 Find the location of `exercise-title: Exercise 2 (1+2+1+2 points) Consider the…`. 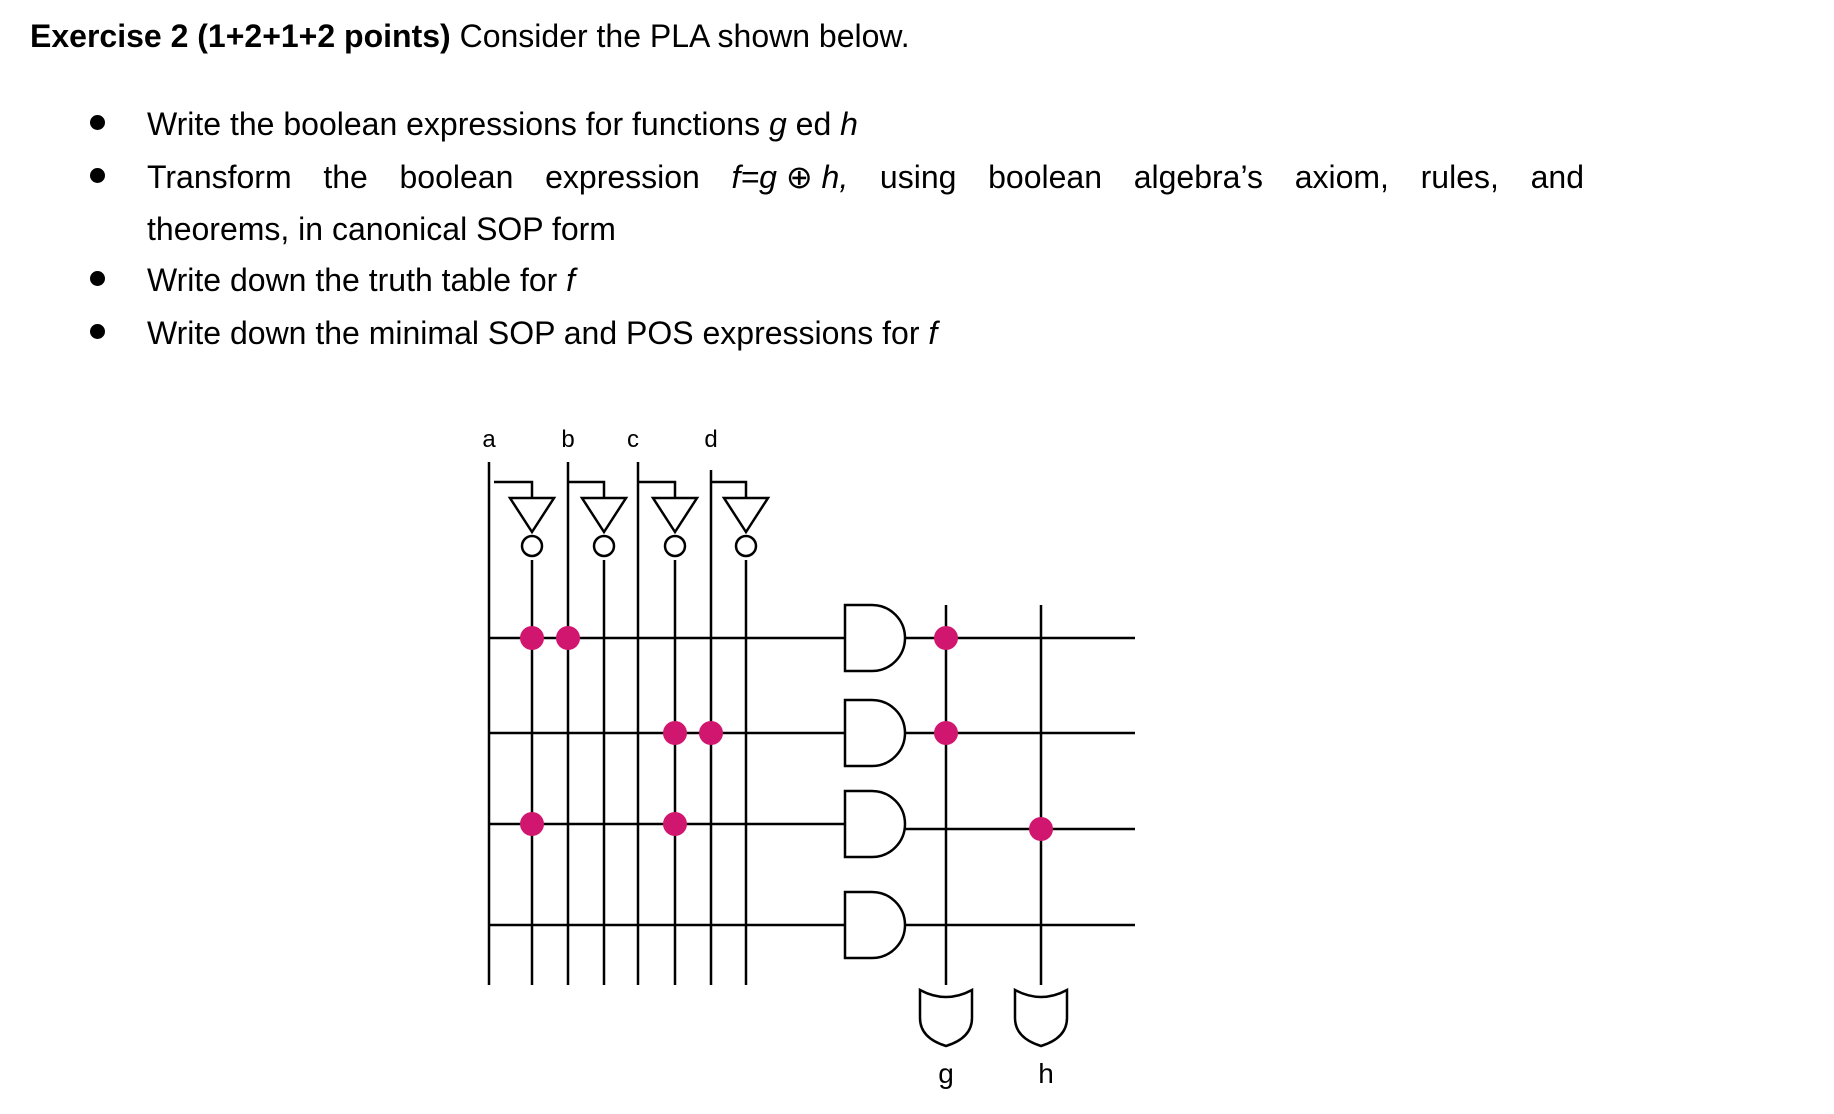

exercise-title: Exercise 2 (1+2+1+2 points) Consider the… is located at coordinates (470, 36).